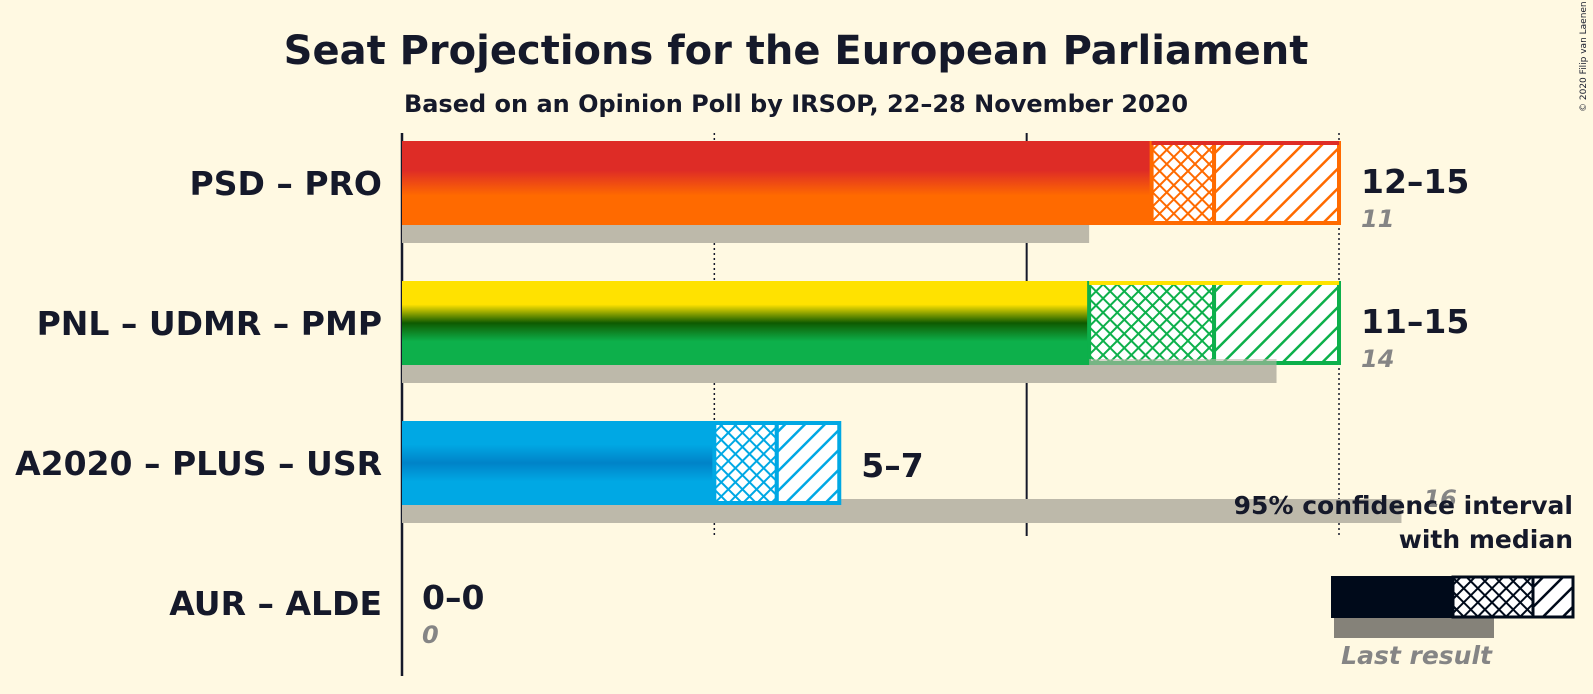 The image size is (1593, 694). What do you see at coordinates (1417, 655) in the screenshot?
I see `legend-last-result-label: Last result` at bounding box center [1417, 655].